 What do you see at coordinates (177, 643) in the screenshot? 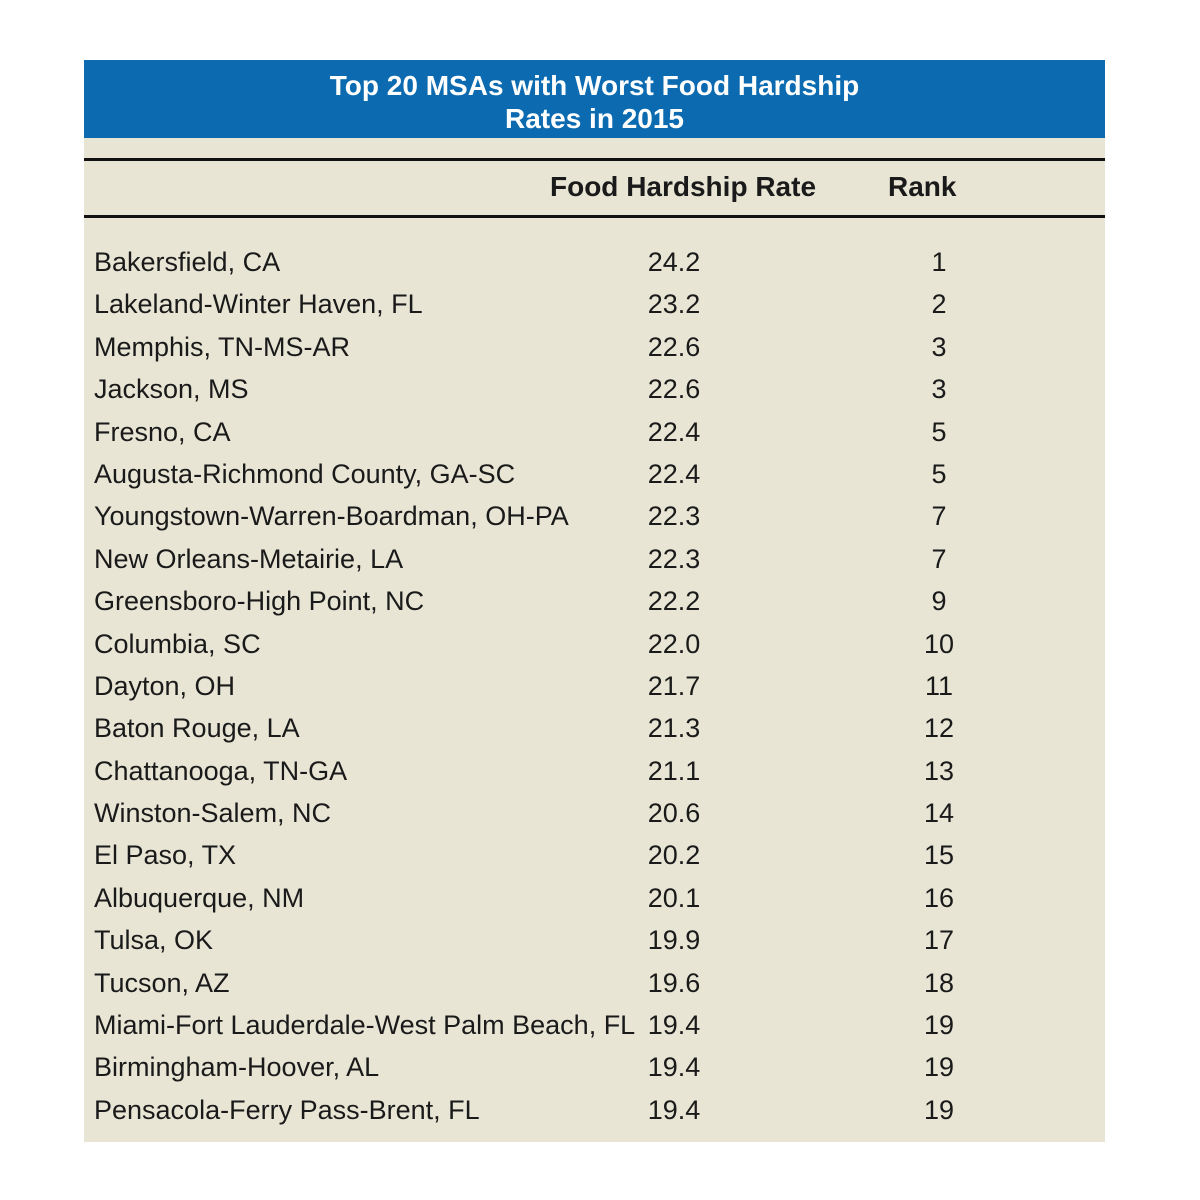
I see `msa-name-cell: Columbia, SC` at bounding box center [177, 643].